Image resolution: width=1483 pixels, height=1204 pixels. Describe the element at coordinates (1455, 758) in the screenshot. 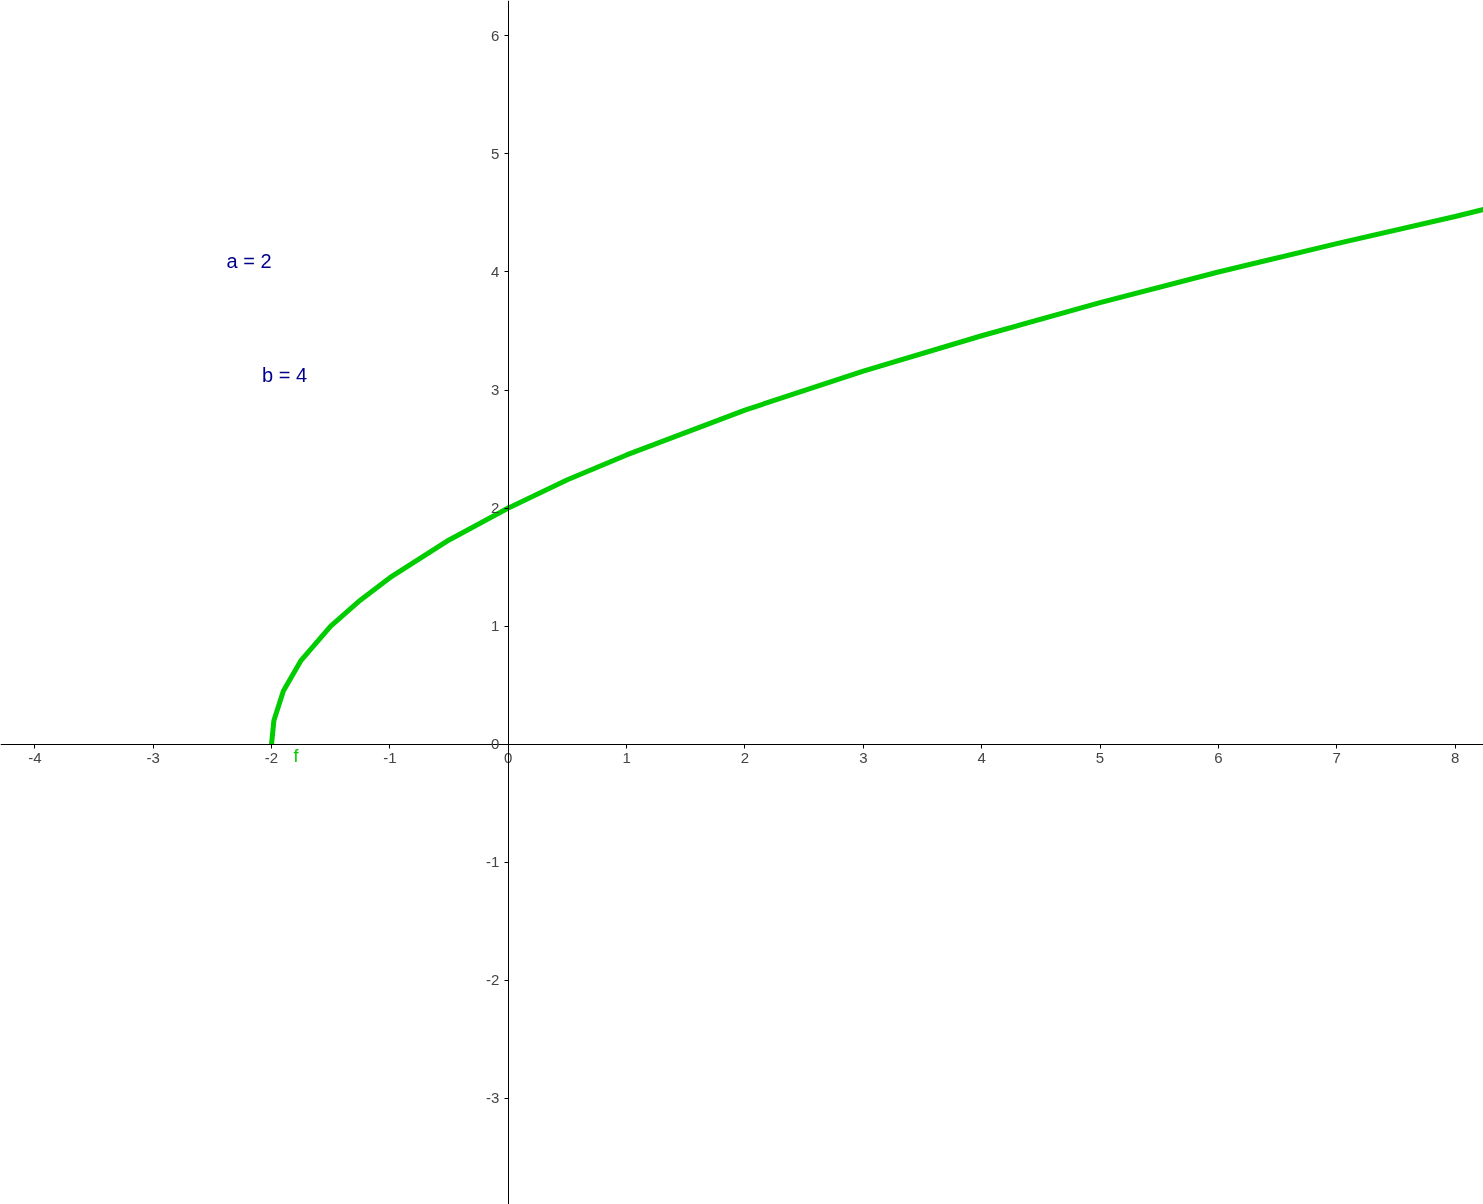

I see `x-tick-label: 8` at that location.